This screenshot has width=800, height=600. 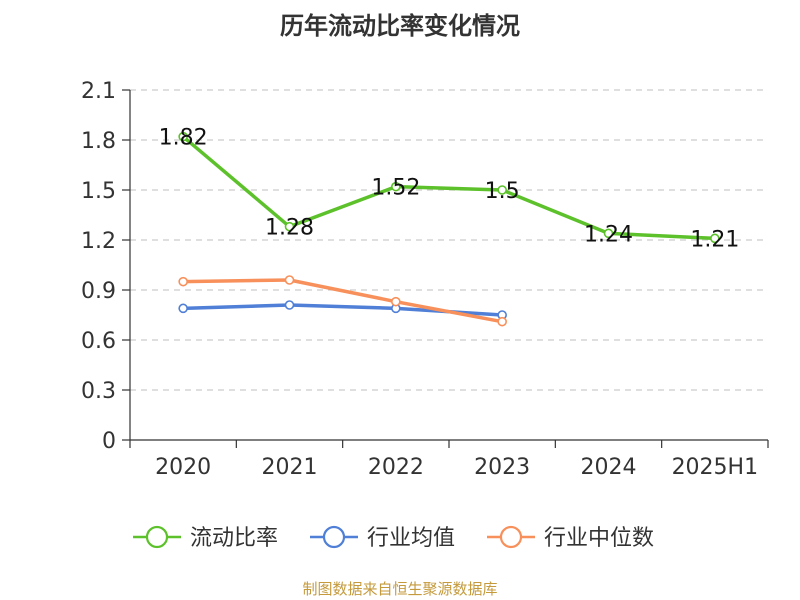 What do you see at coordinates (109, 441) in the screenshot?
I see `y-tick-label: 0` at bounding box center [109, 441].